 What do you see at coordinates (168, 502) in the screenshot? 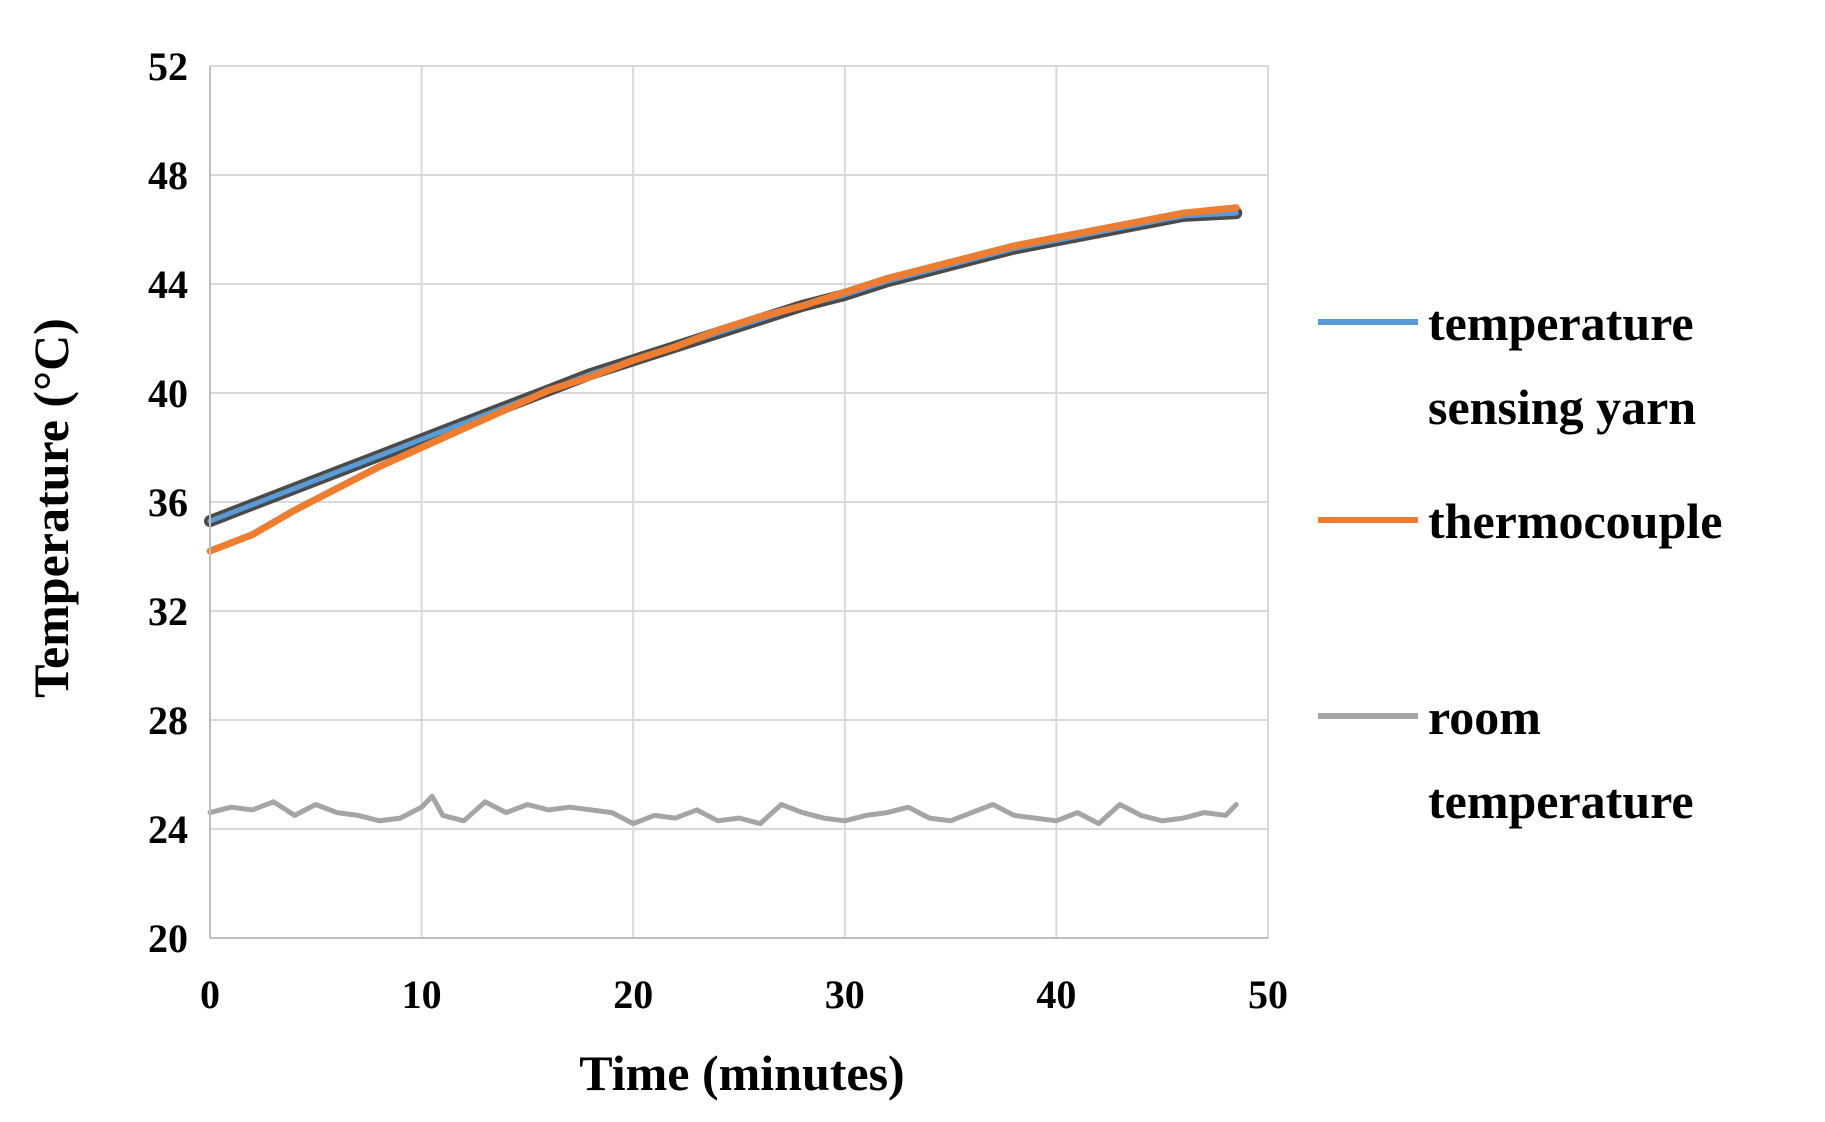
I see `y-tick-label: 36` at bounding box center [168, 502].